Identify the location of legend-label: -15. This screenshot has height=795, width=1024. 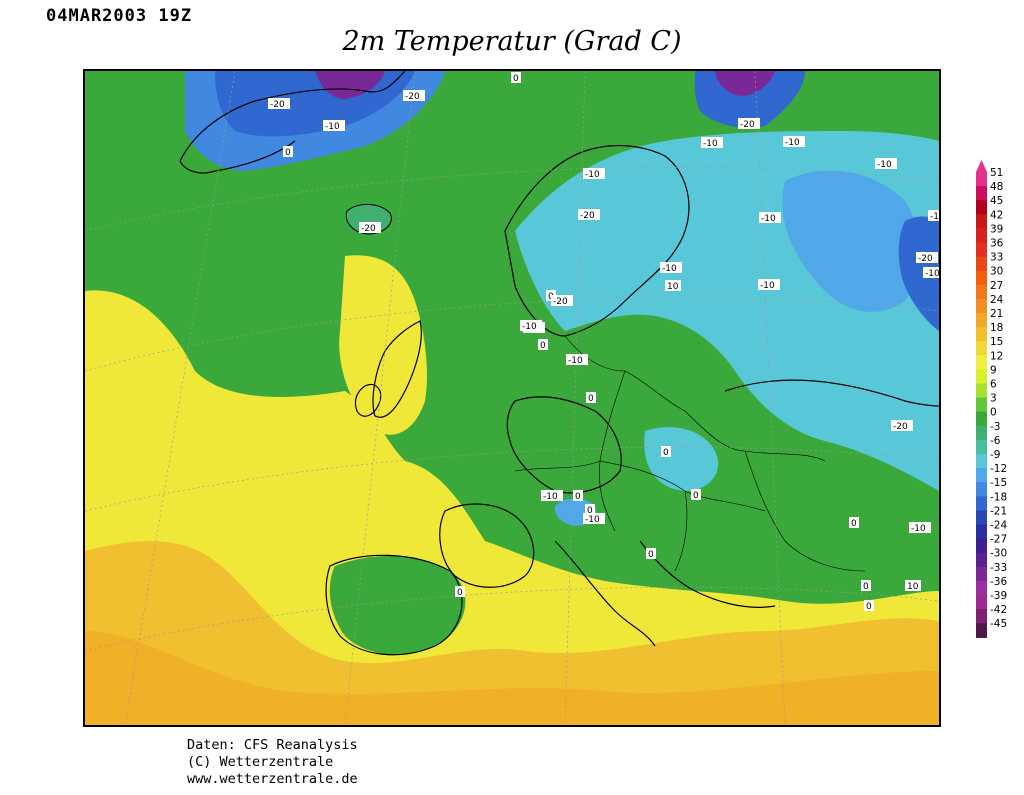
(998, 483).